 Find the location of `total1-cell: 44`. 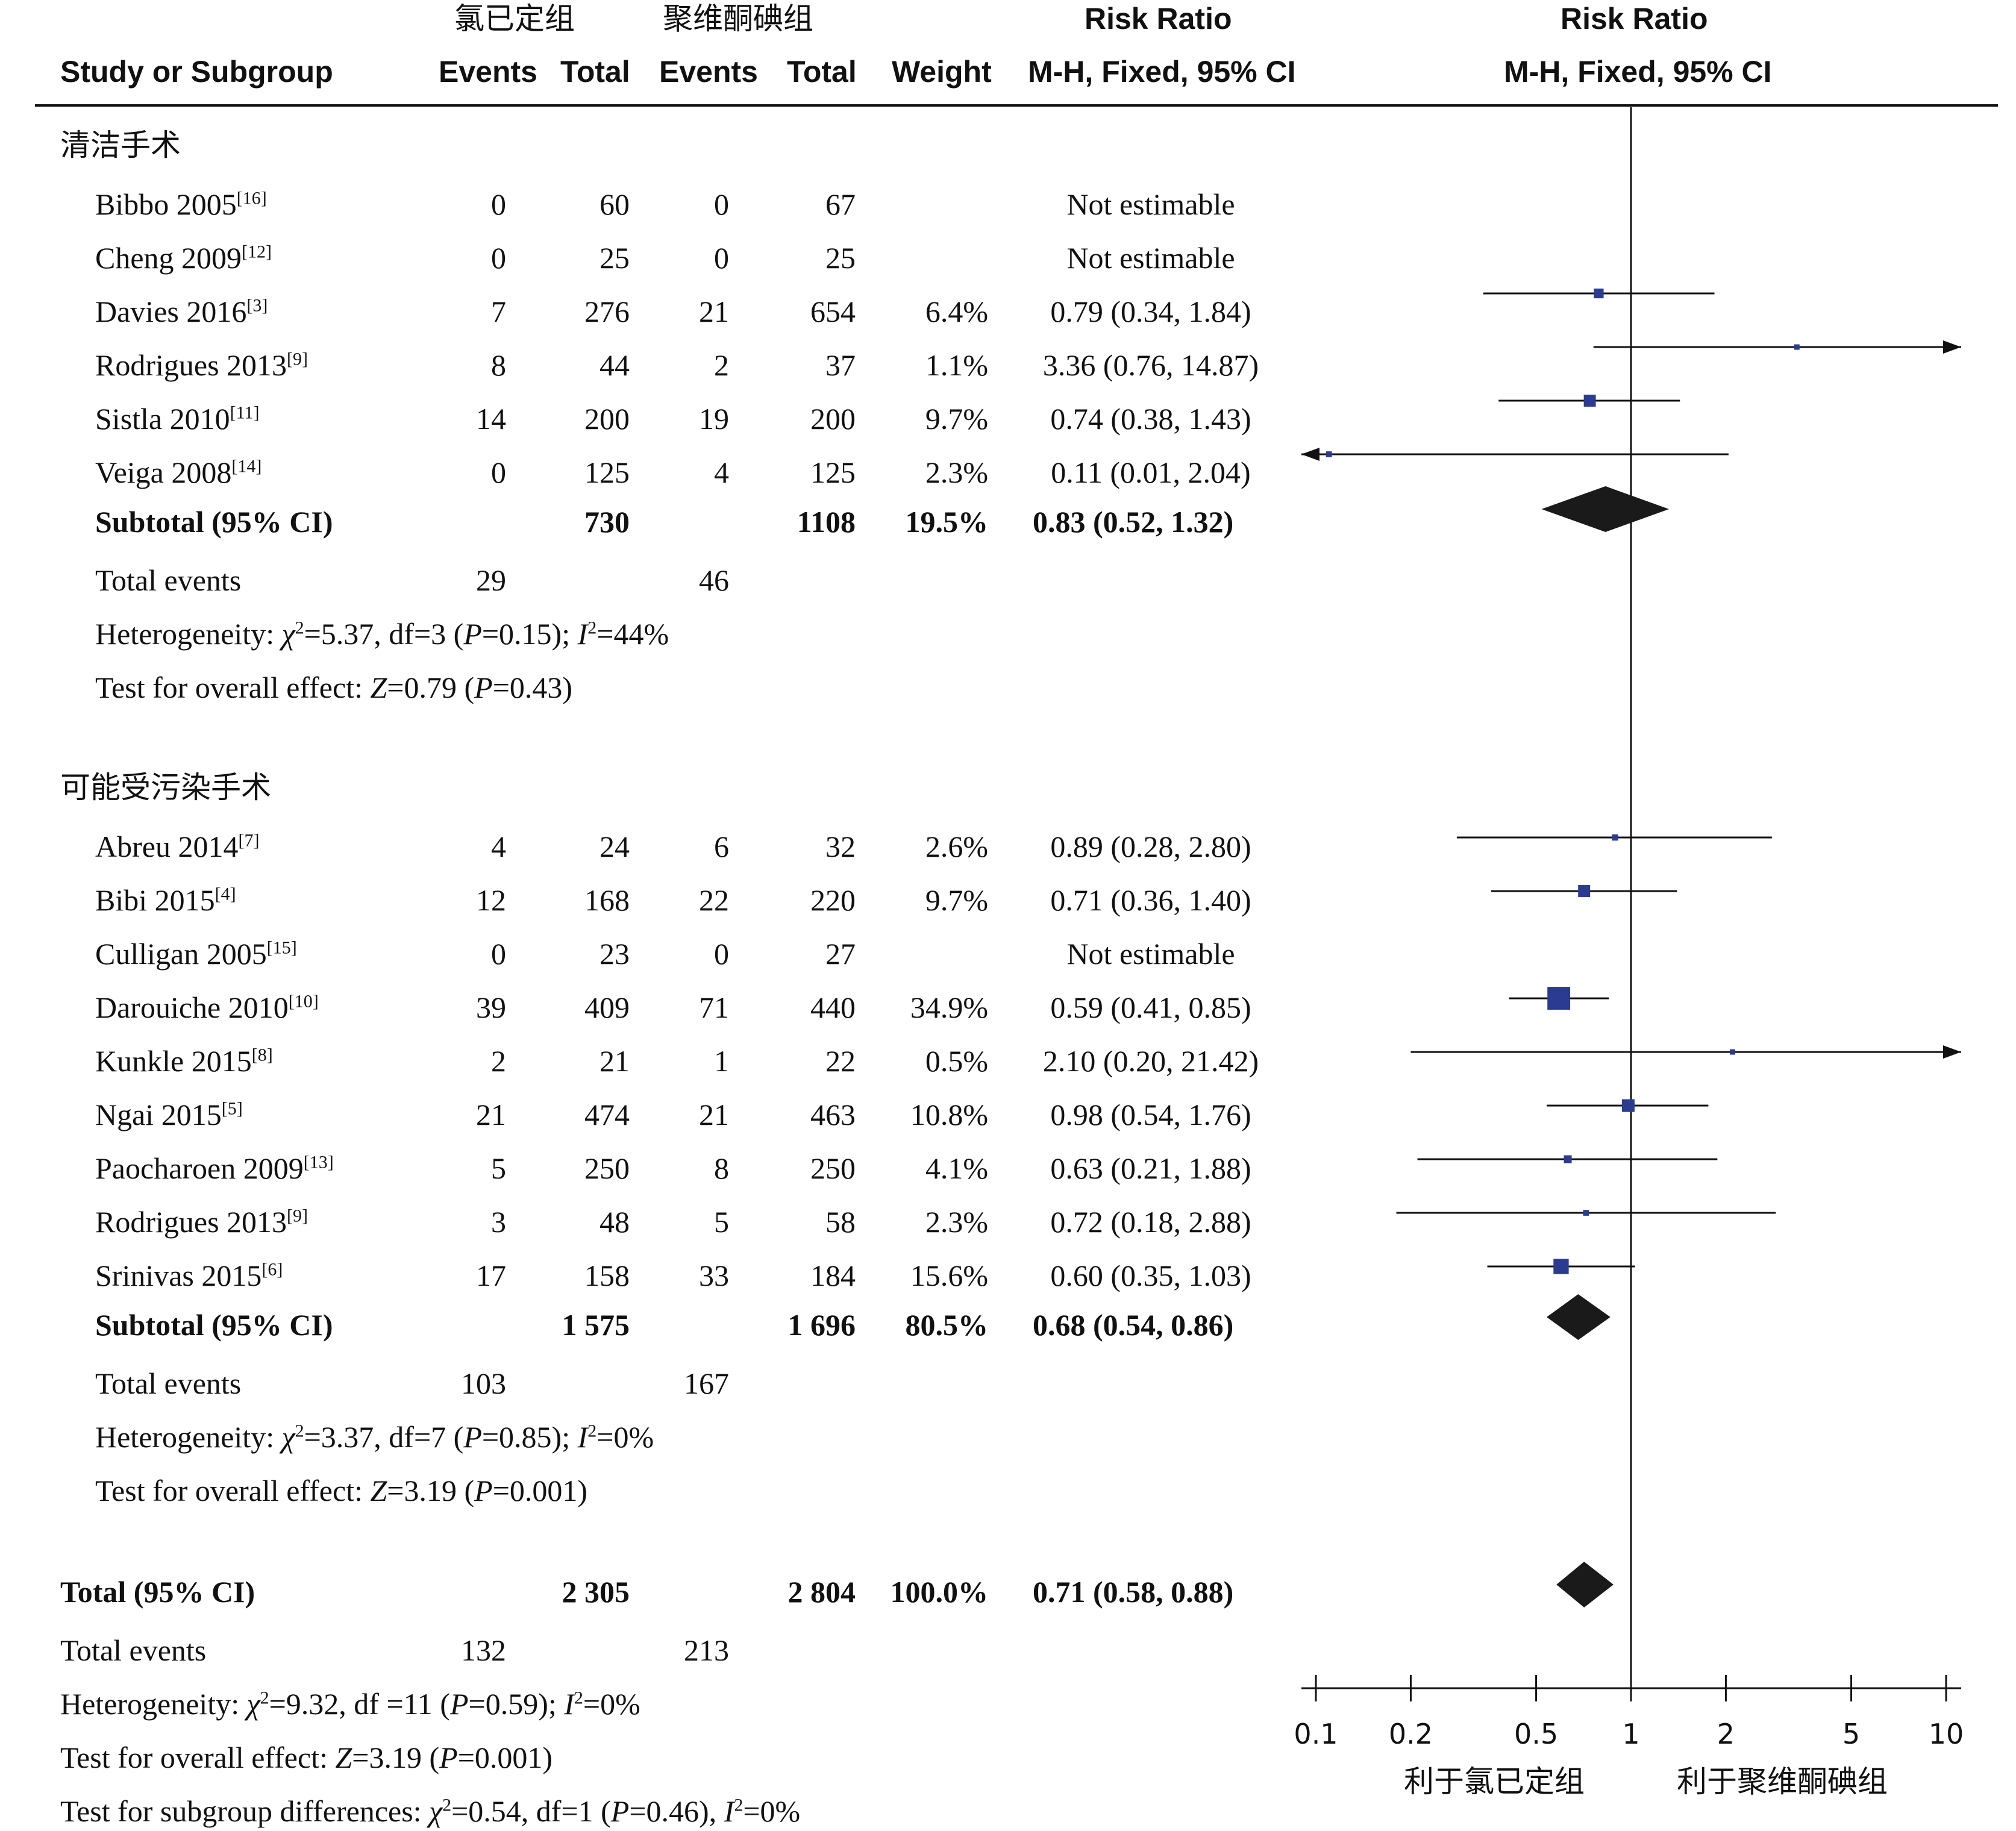

total1-cell: 44 is located at coordinates (615, 365).